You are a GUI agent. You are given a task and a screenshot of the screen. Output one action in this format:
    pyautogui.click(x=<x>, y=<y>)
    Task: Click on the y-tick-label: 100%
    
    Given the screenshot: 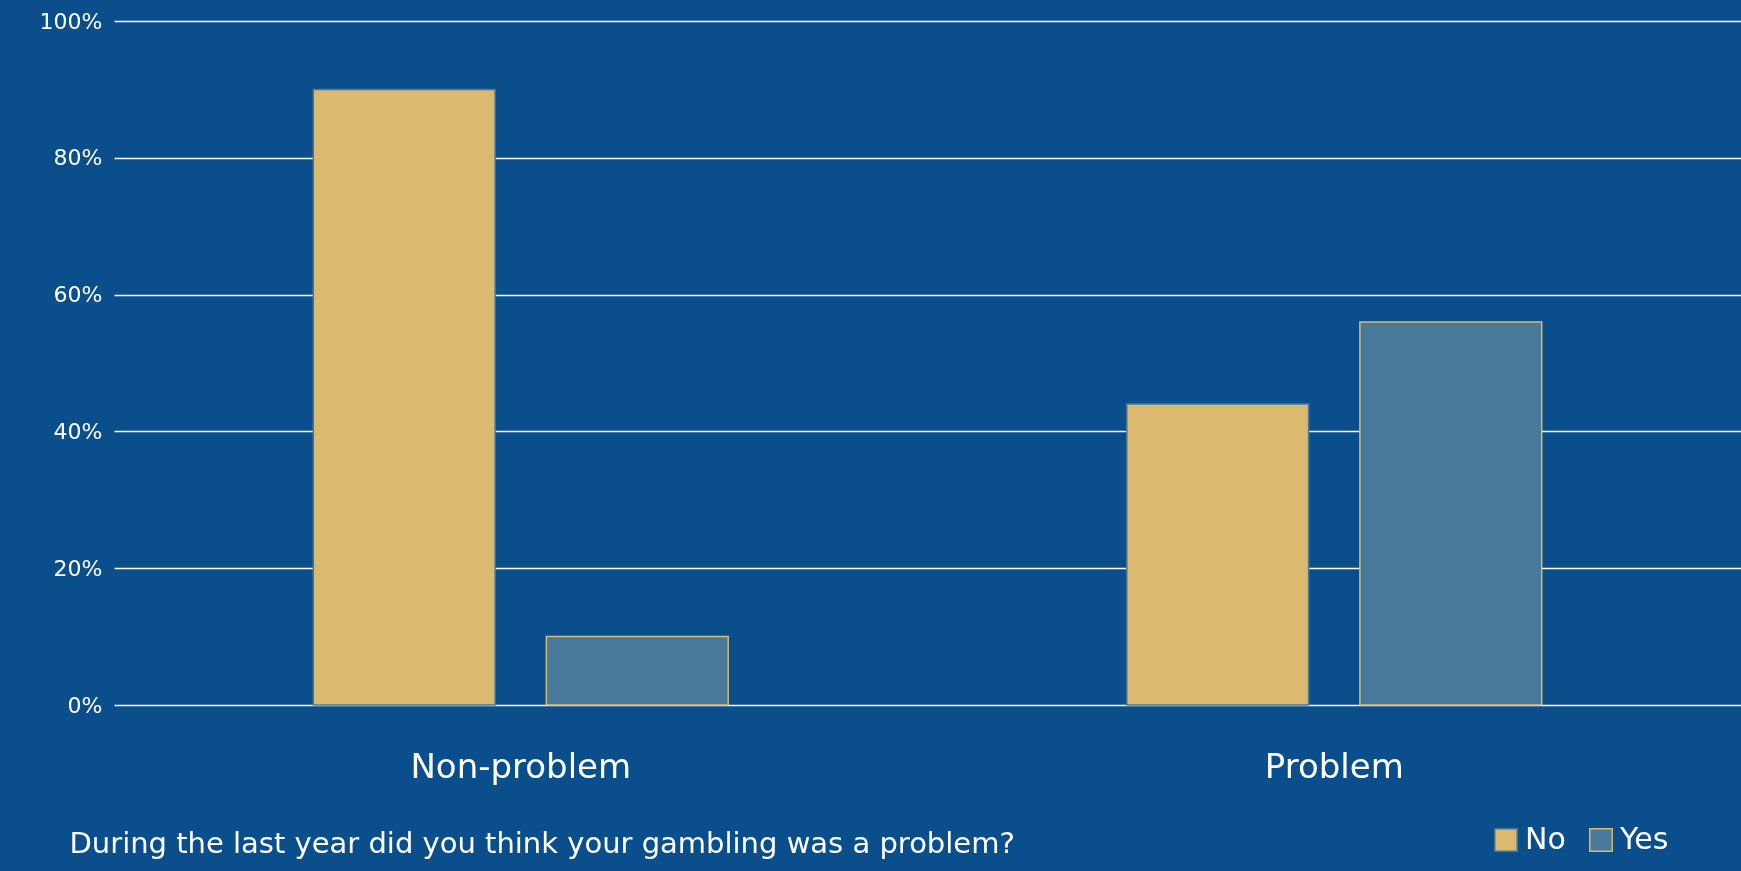 What is the action you would take?
    pyautogui.click(x=71, y=21)
    